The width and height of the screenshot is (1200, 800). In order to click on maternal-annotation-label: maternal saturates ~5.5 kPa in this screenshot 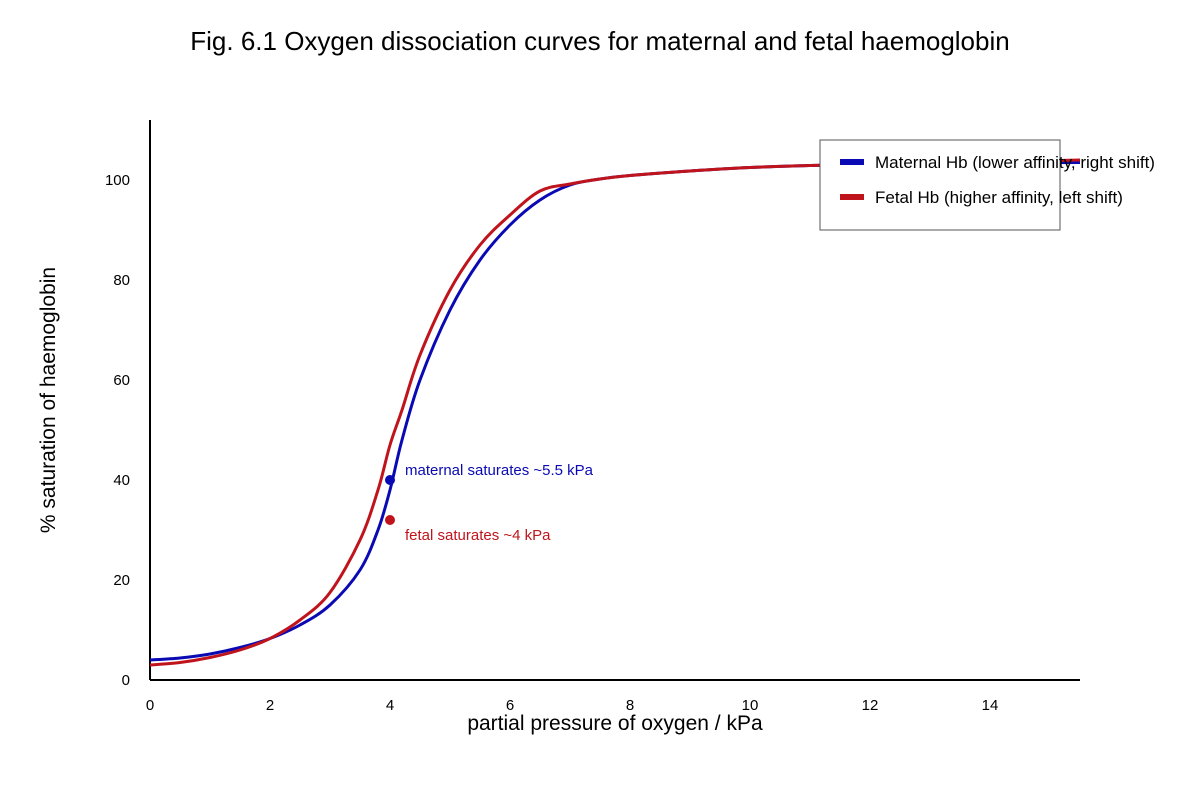, I will do `click(499, 470)`.